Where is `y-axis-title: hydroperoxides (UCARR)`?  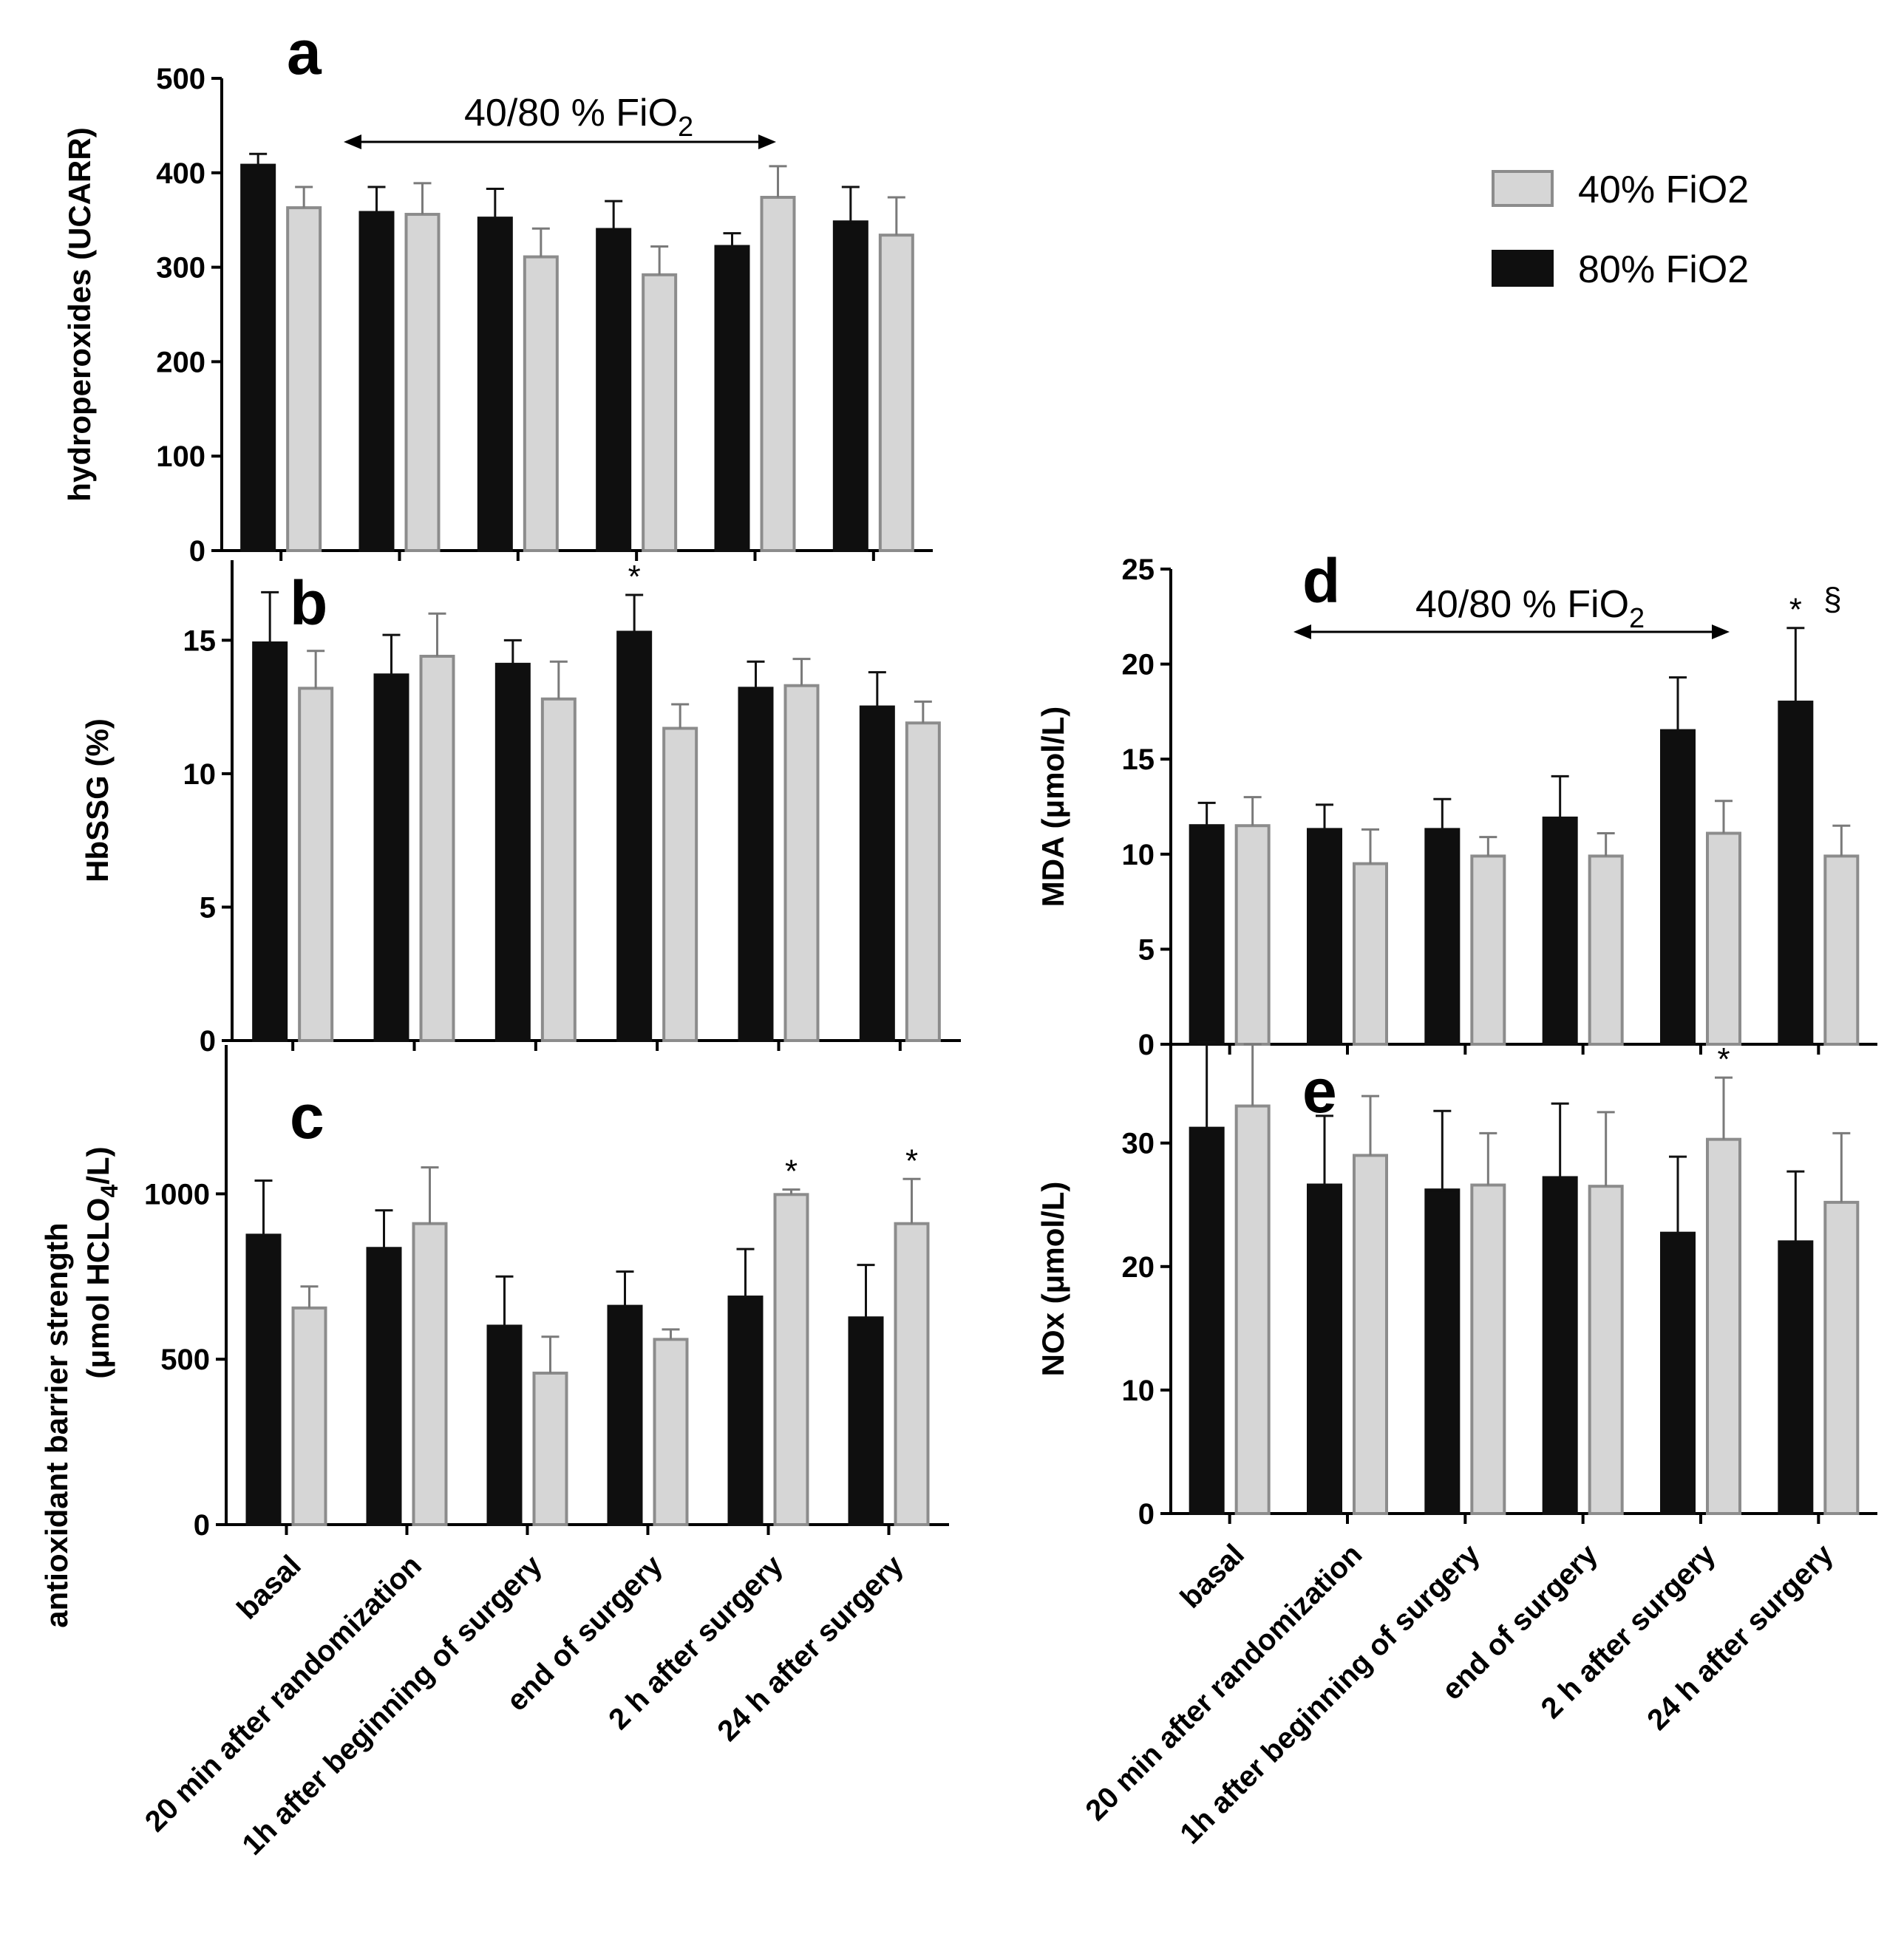 y-axis-title: hydroperoxides (UCARR) is located at coordinates (79, 314).